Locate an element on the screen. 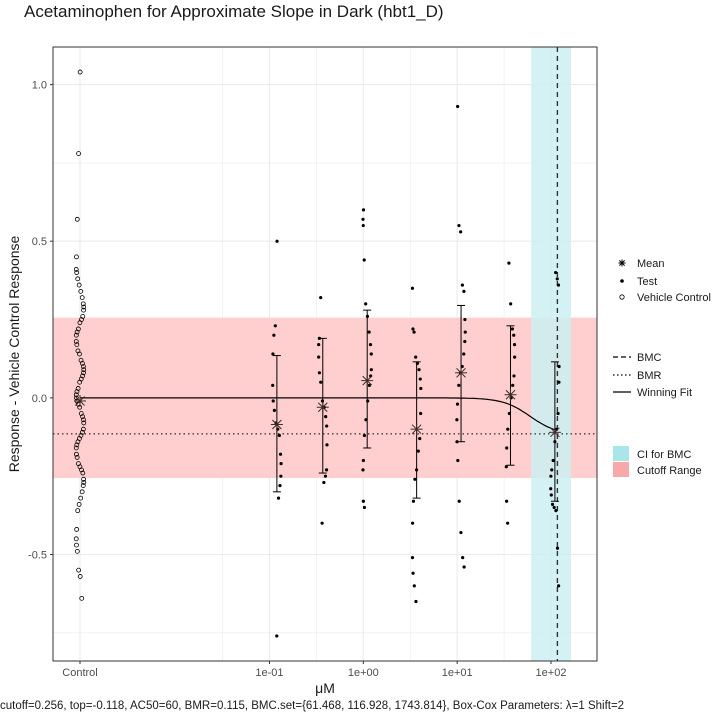  legend-fill-label: CI for BMC is located at coordinates (664, 455).